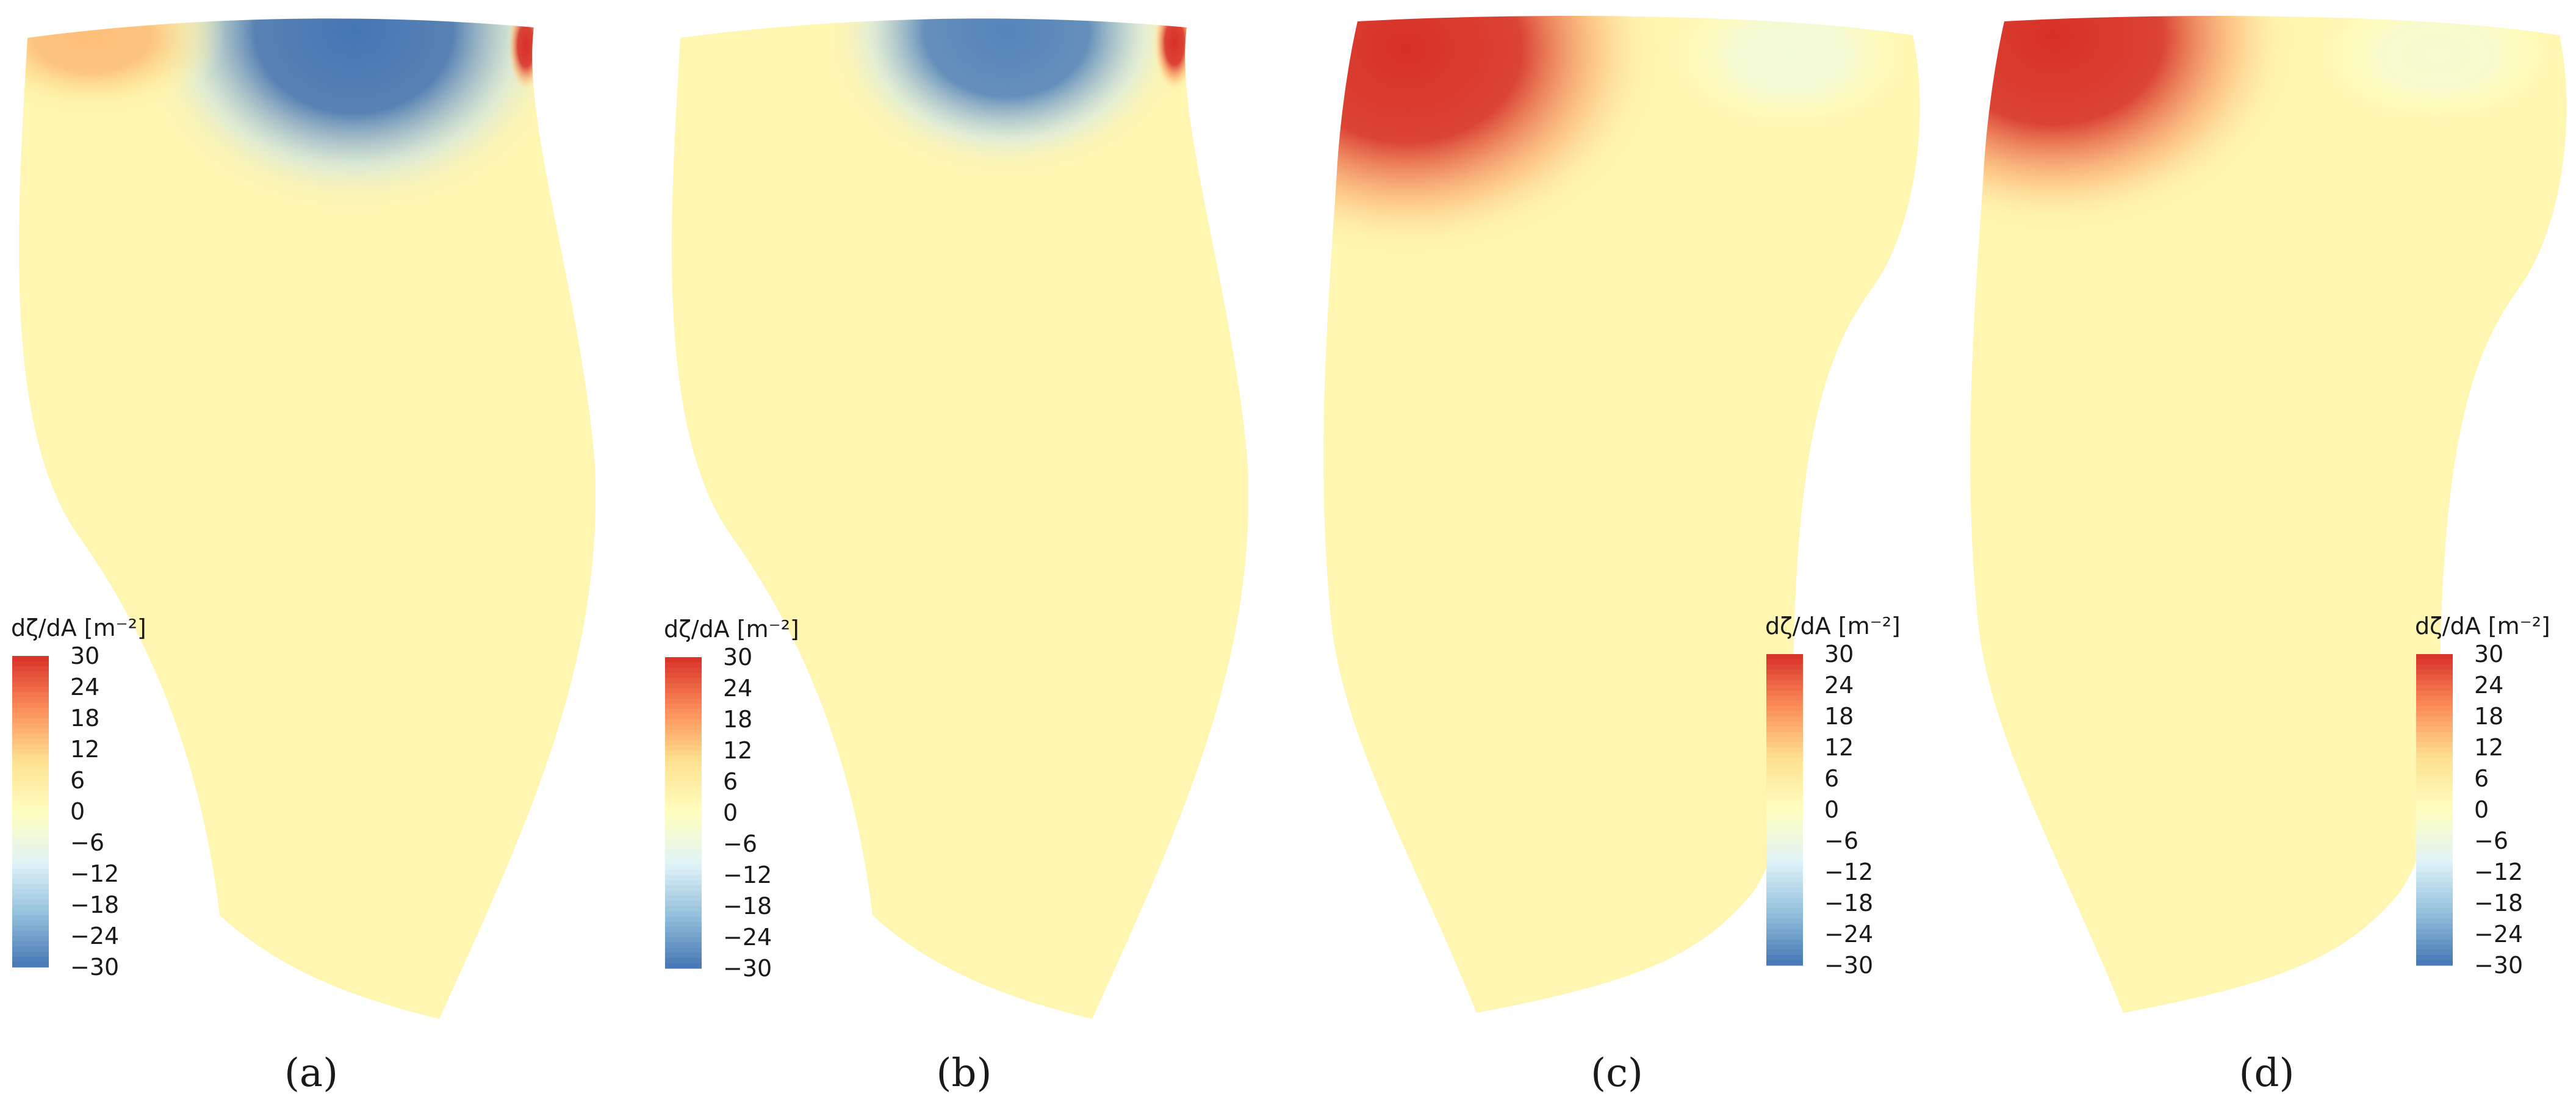 The width and height of the screenshot is (2576, 1105). I want to click on colorbar-tick-label: 6, so click(2481, 778).